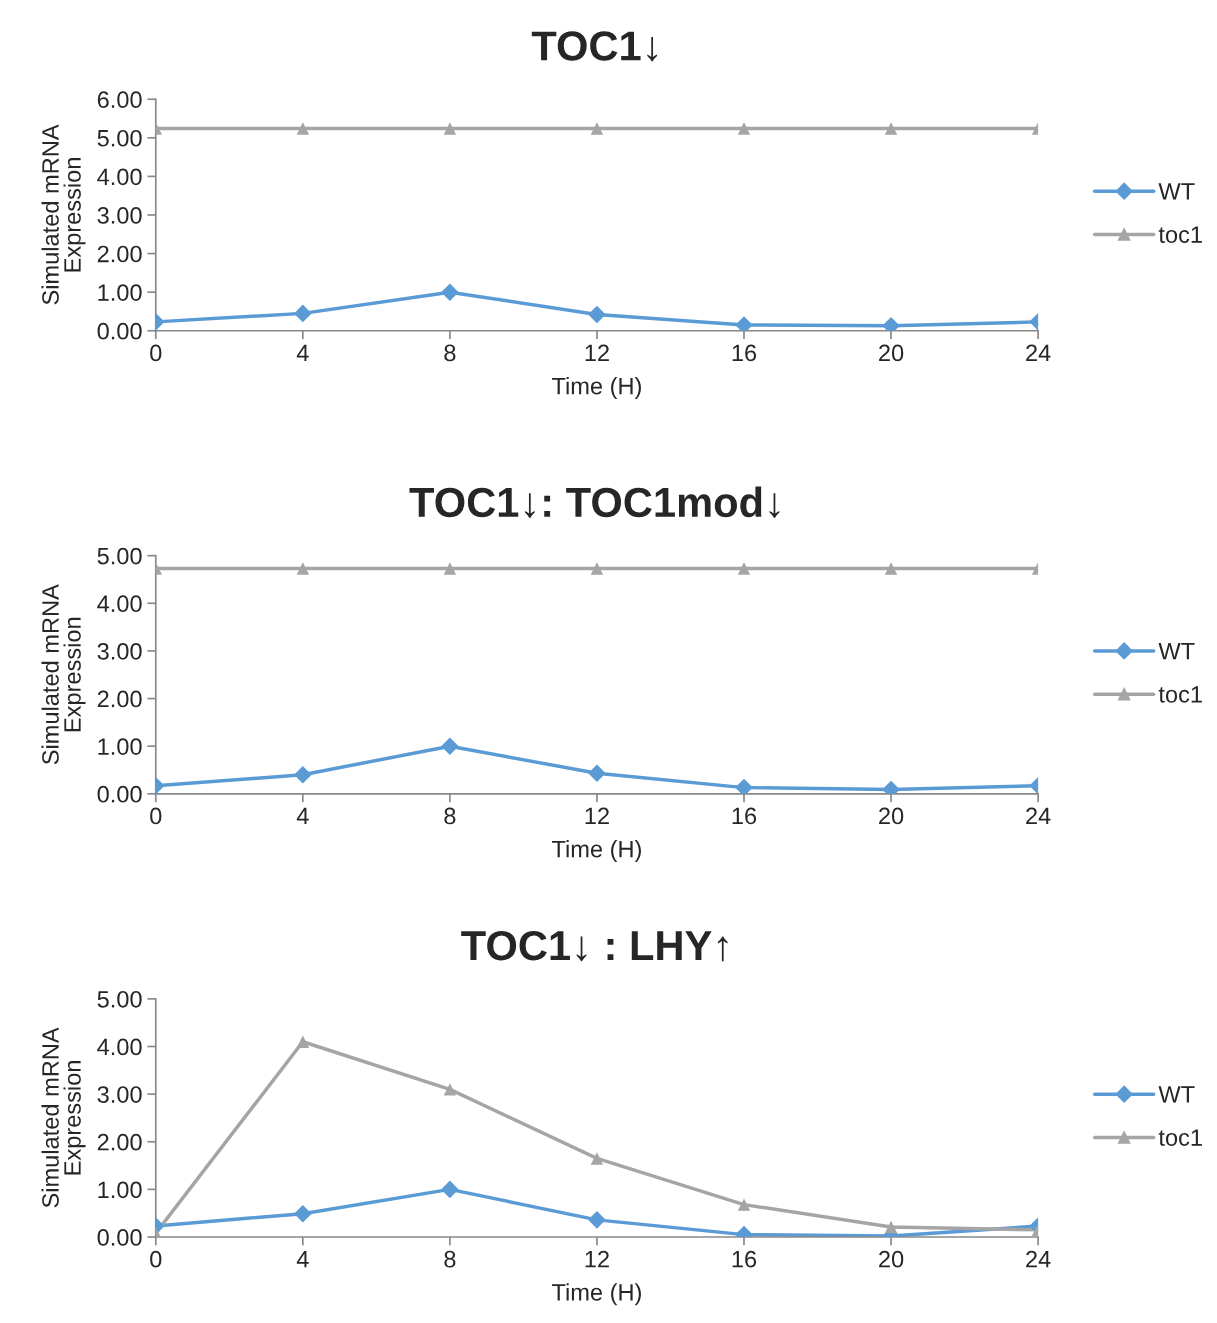 This screenshot has width=1217, height=1323. What do you see at coordinates (119, 100) in the screenshot?
I see `y-tick-label: 6.00` at bounding box center [119, 100].